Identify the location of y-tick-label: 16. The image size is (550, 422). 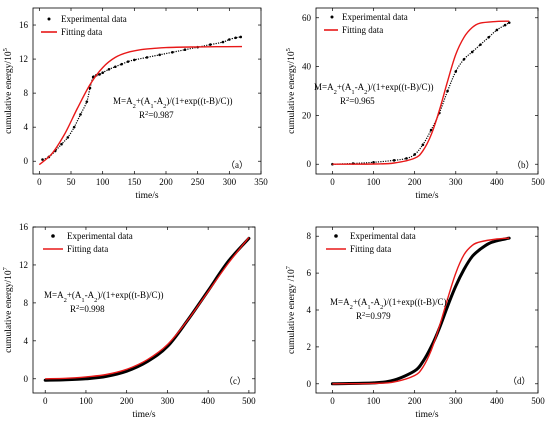
(24, 227).